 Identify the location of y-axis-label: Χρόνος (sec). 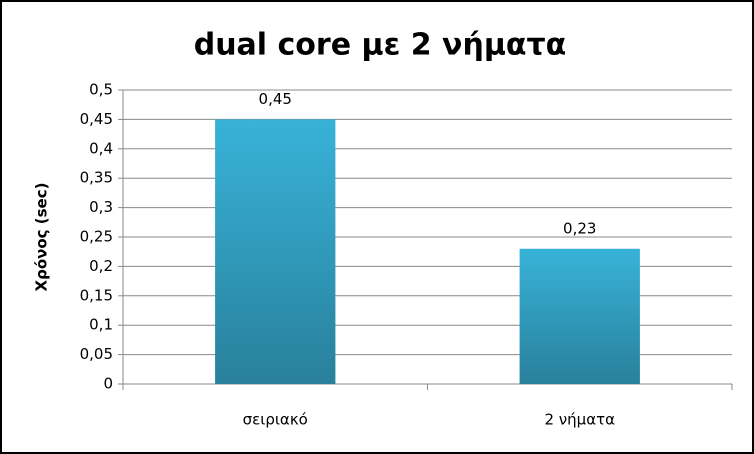
(42, 237).